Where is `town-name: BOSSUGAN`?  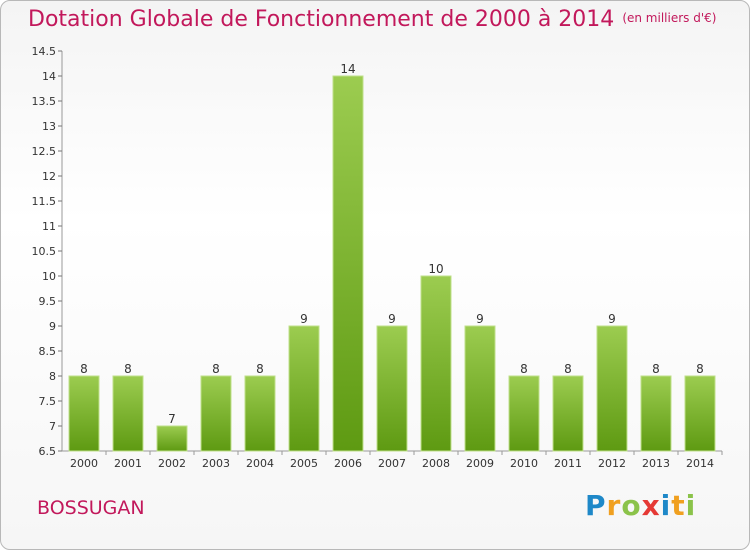 town-name: BOSSUGAN is located at coordinates (91, 508).